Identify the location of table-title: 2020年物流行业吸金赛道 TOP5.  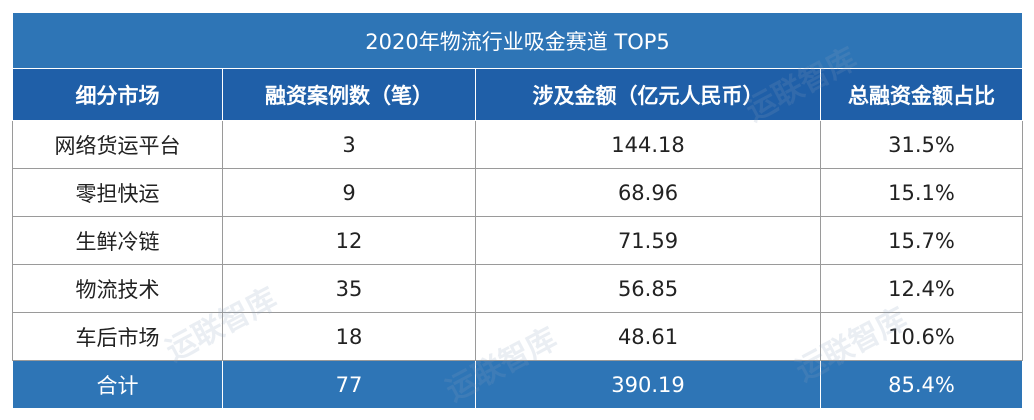
(517, 40).